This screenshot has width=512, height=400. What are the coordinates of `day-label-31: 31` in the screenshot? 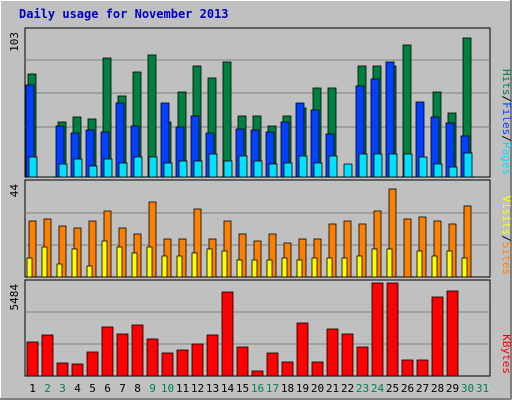 It's located at (482, 388).